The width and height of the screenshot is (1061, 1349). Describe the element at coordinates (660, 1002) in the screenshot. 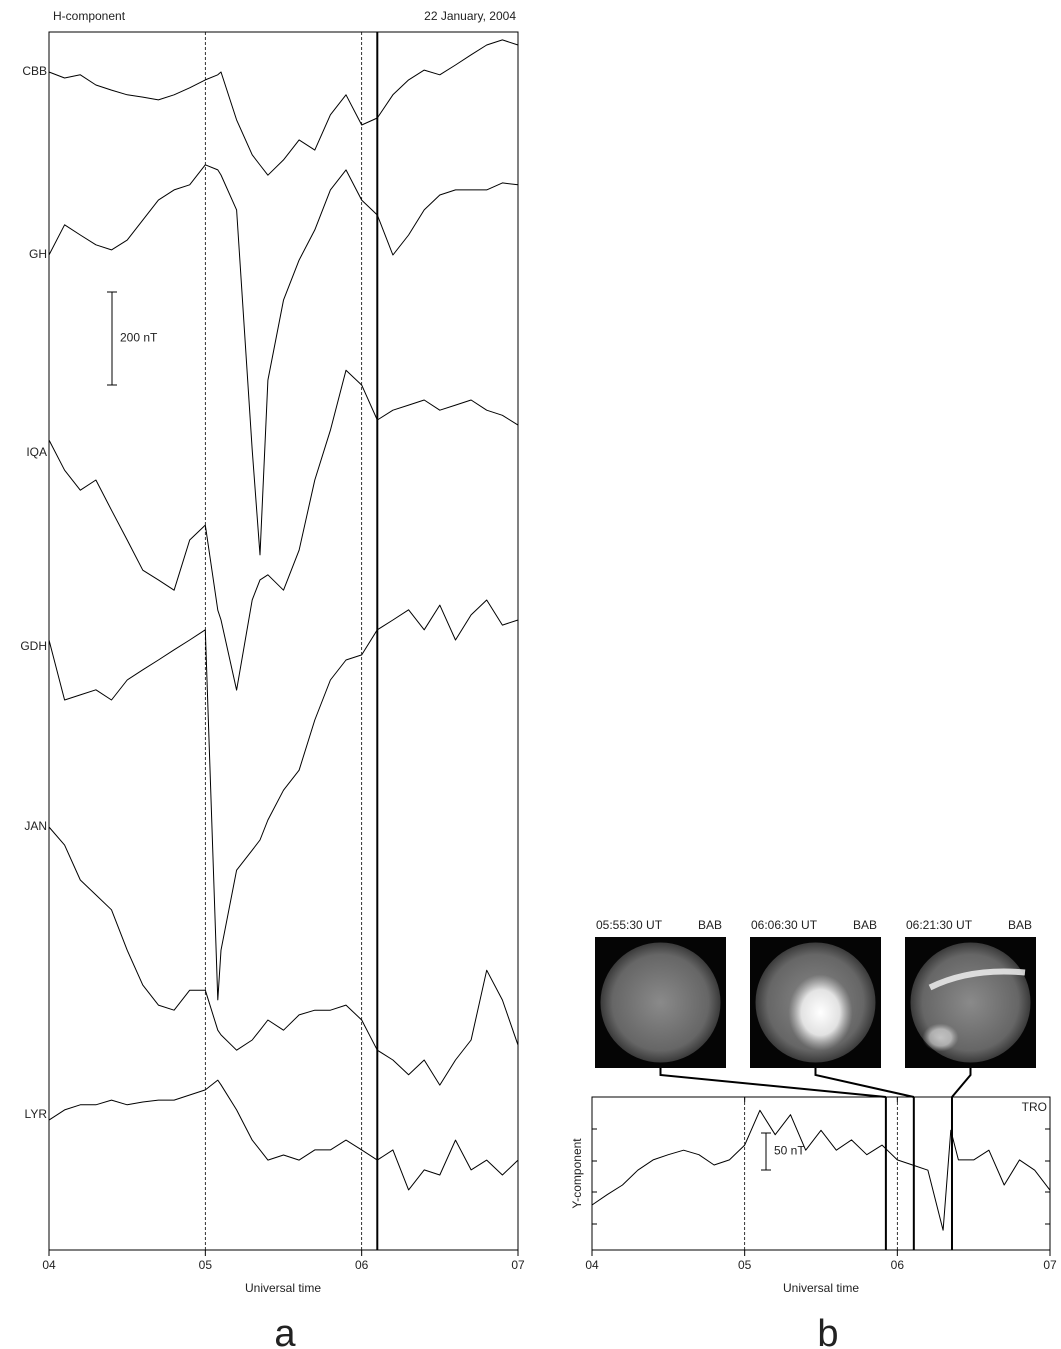

I see `sky-disc` at that location.